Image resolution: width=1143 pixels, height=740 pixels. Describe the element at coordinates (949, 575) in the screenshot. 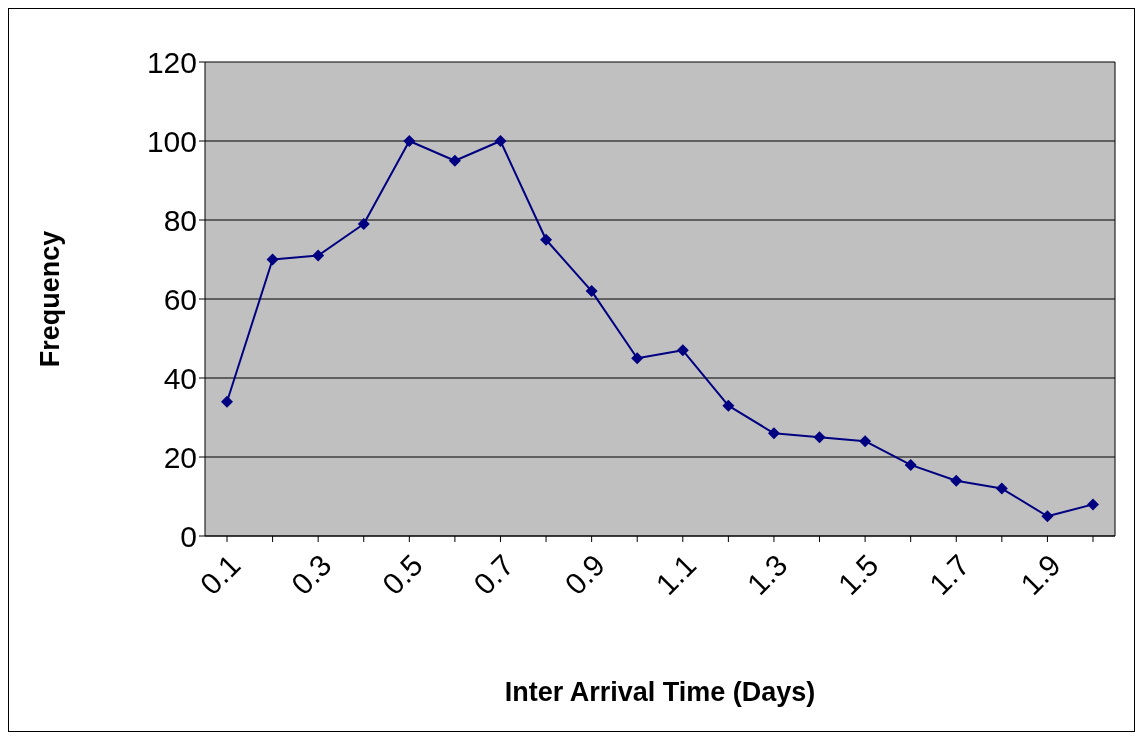

I see `x-tick-label: 1.7` at that location.